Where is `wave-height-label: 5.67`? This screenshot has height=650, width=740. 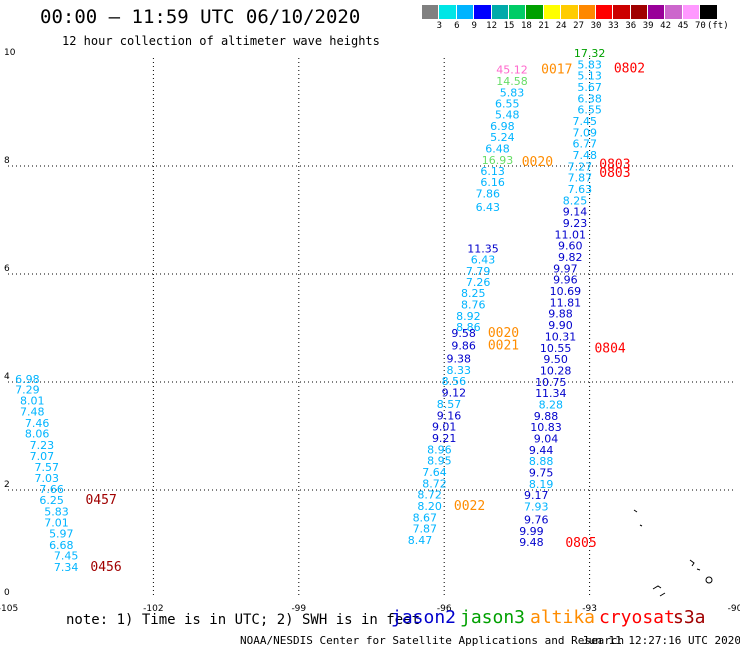 wave-height-label: 5.67 is located at coordinates (589, 87).